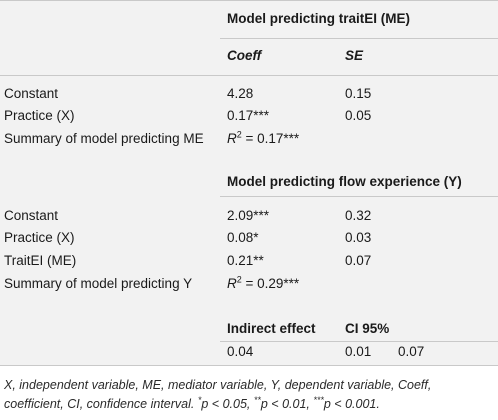 Image resolution: width=498 pixels, height=420 pixels. Describe the element at coordinates (354, 55) in the screenshot. I see `col-se-header: SE` at that location.